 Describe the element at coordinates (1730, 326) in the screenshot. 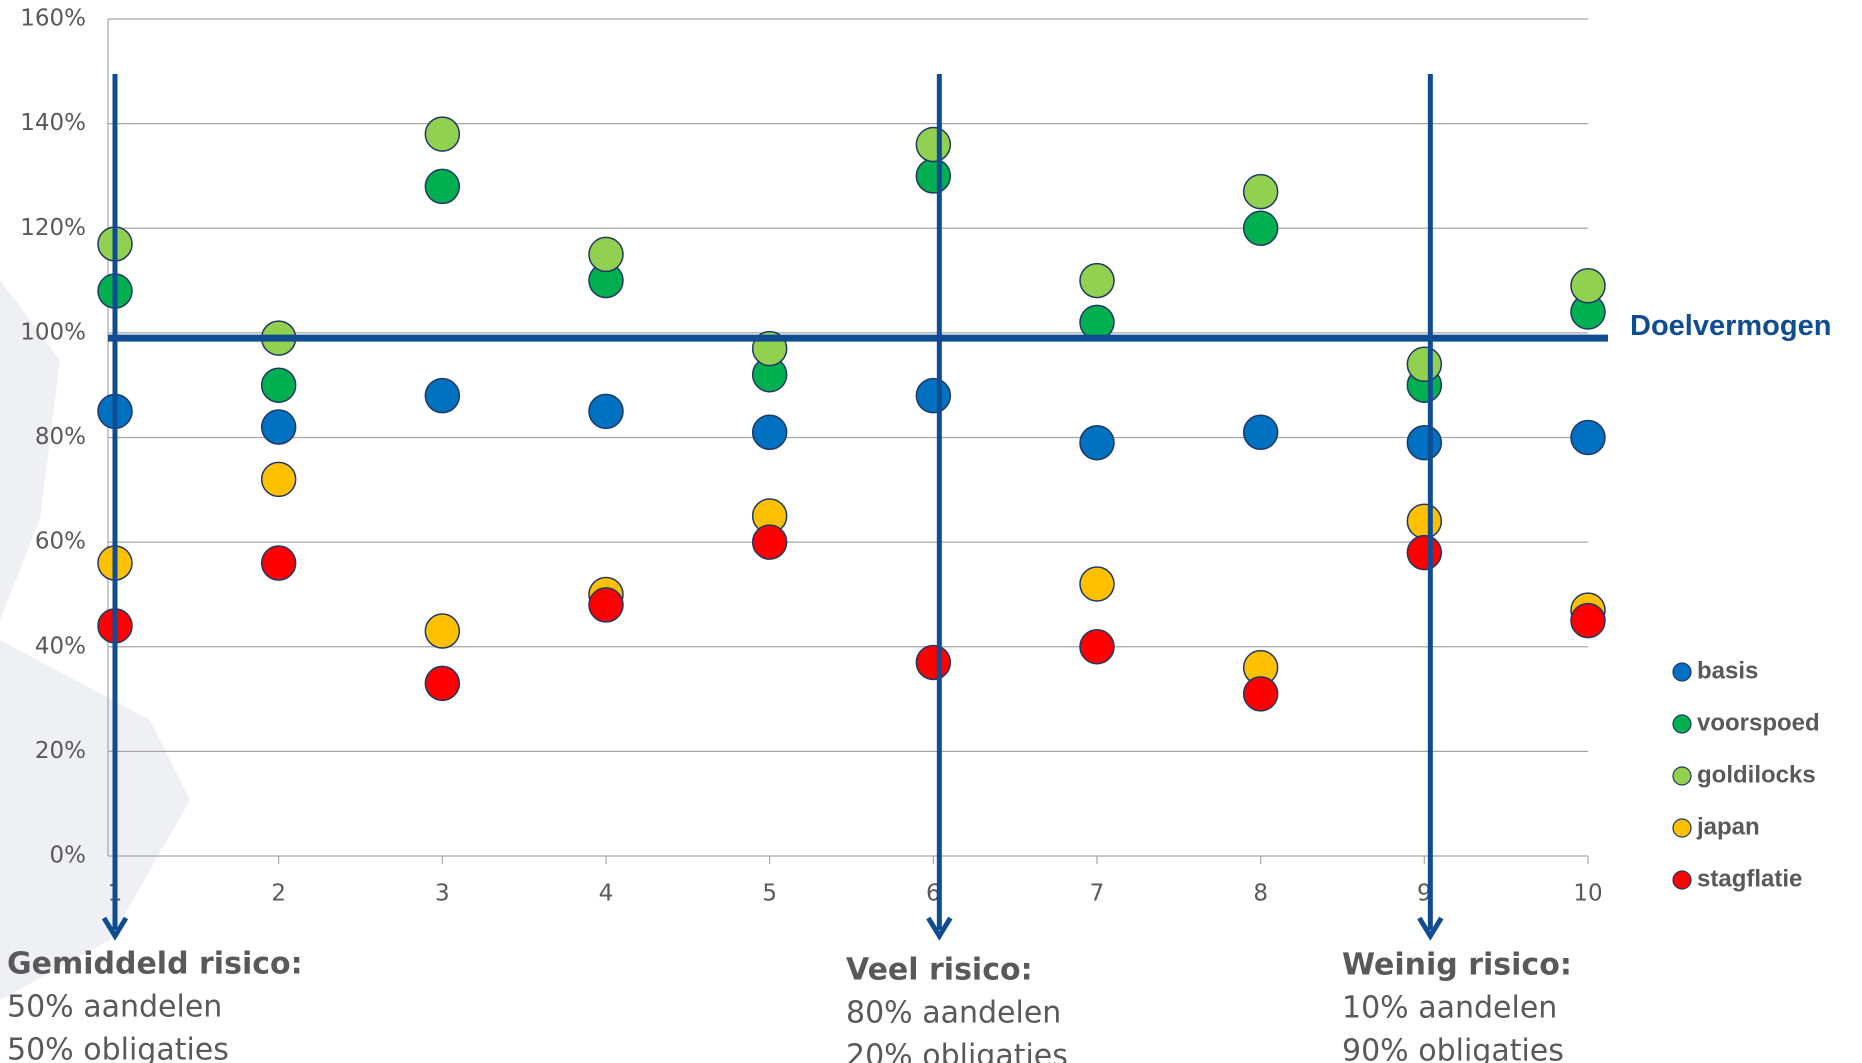

I see `target-label: Doelvermogen` at that location.